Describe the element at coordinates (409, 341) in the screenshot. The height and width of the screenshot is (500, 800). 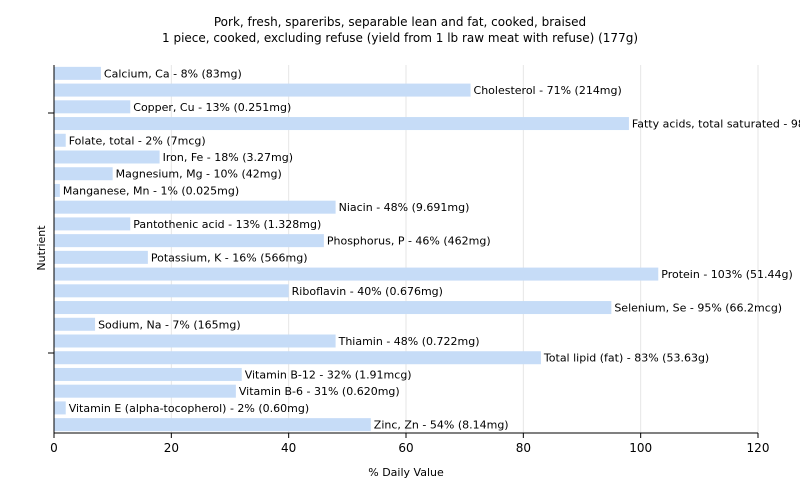
I see `bar-label-16: Thiamin - 48% (0.722mg)` at that location.